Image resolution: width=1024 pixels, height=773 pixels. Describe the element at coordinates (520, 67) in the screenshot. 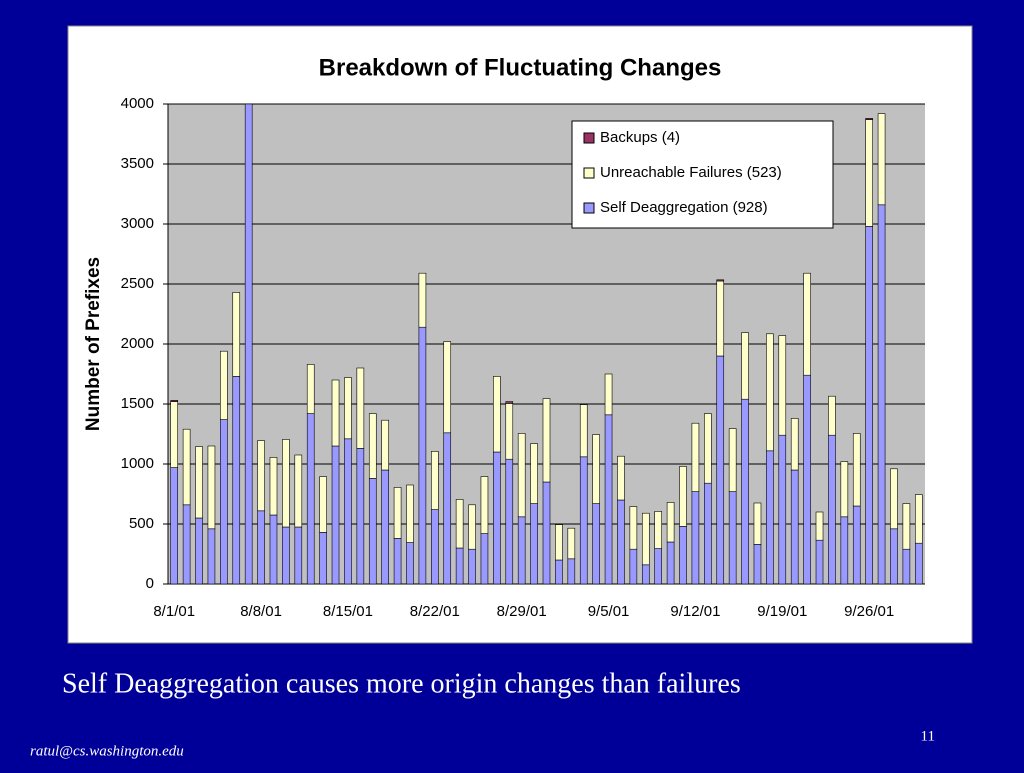

I see `chart-title: Breakdown of Fluctuating Changes` at that location.